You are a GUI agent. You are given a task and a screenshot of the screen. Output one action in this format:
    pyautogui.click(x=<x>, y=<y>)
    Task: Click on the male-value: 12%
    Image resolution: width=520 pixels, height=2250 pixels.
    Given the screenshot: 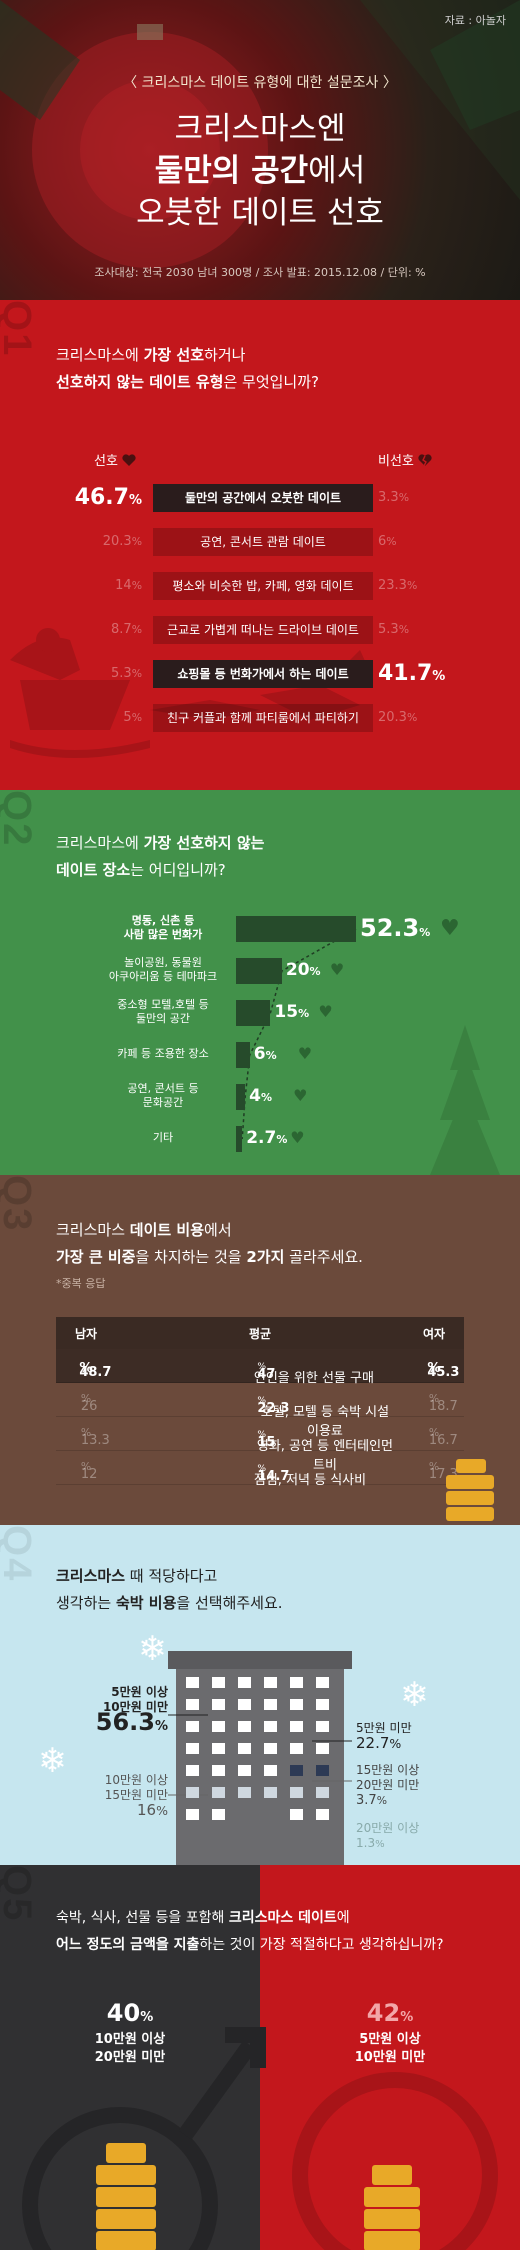 What is the action you would take?
    pyautogui.click(x=86, y=1470)
    